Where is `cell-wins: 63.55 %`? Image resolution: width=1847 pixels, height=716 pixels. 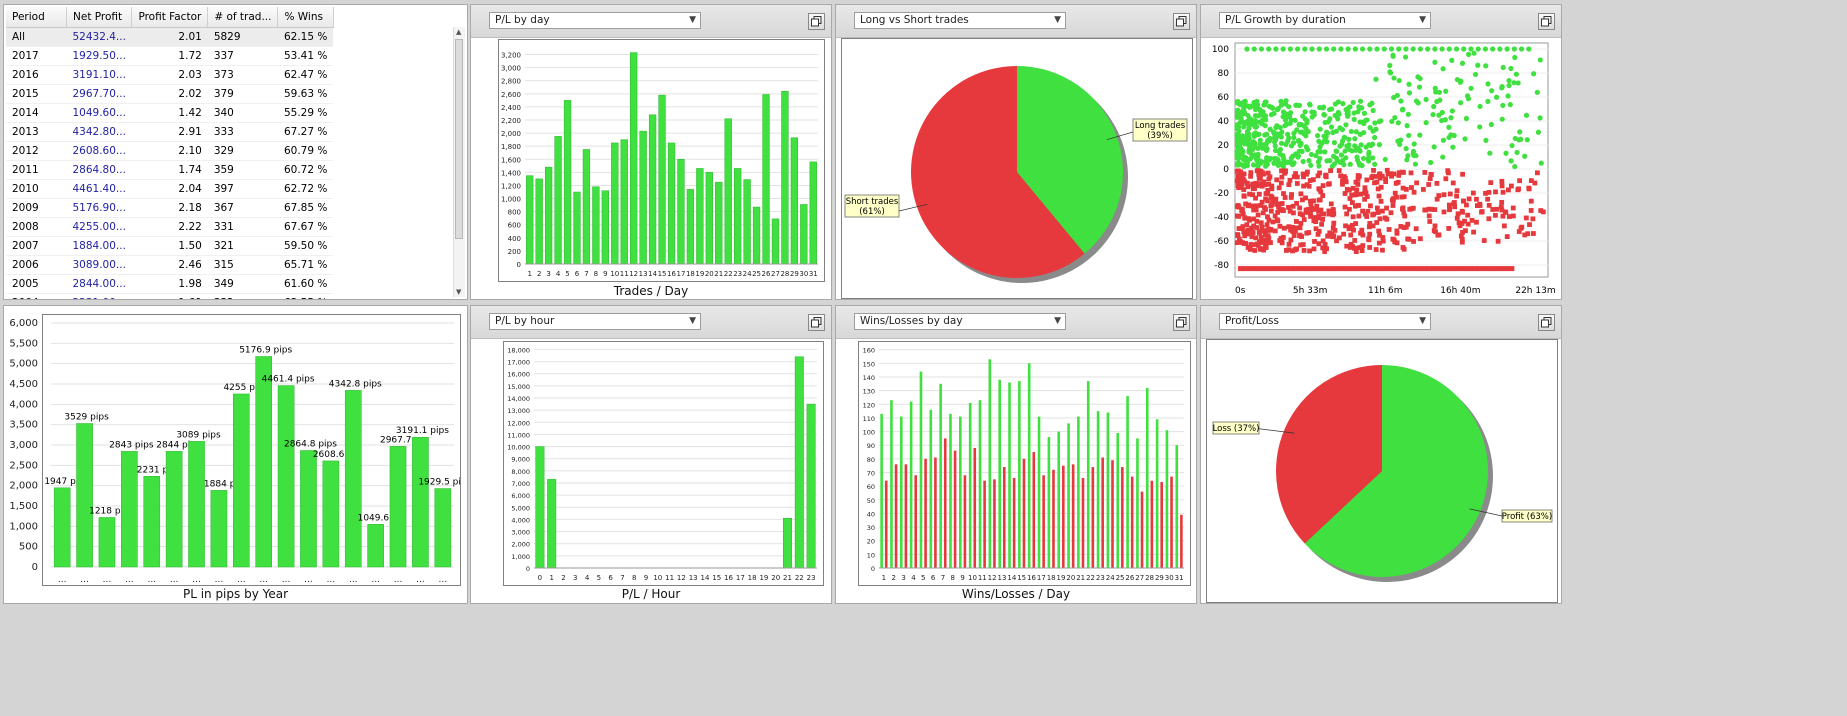
cell-wins: 63.55 % is located at coordinates (305, 296).